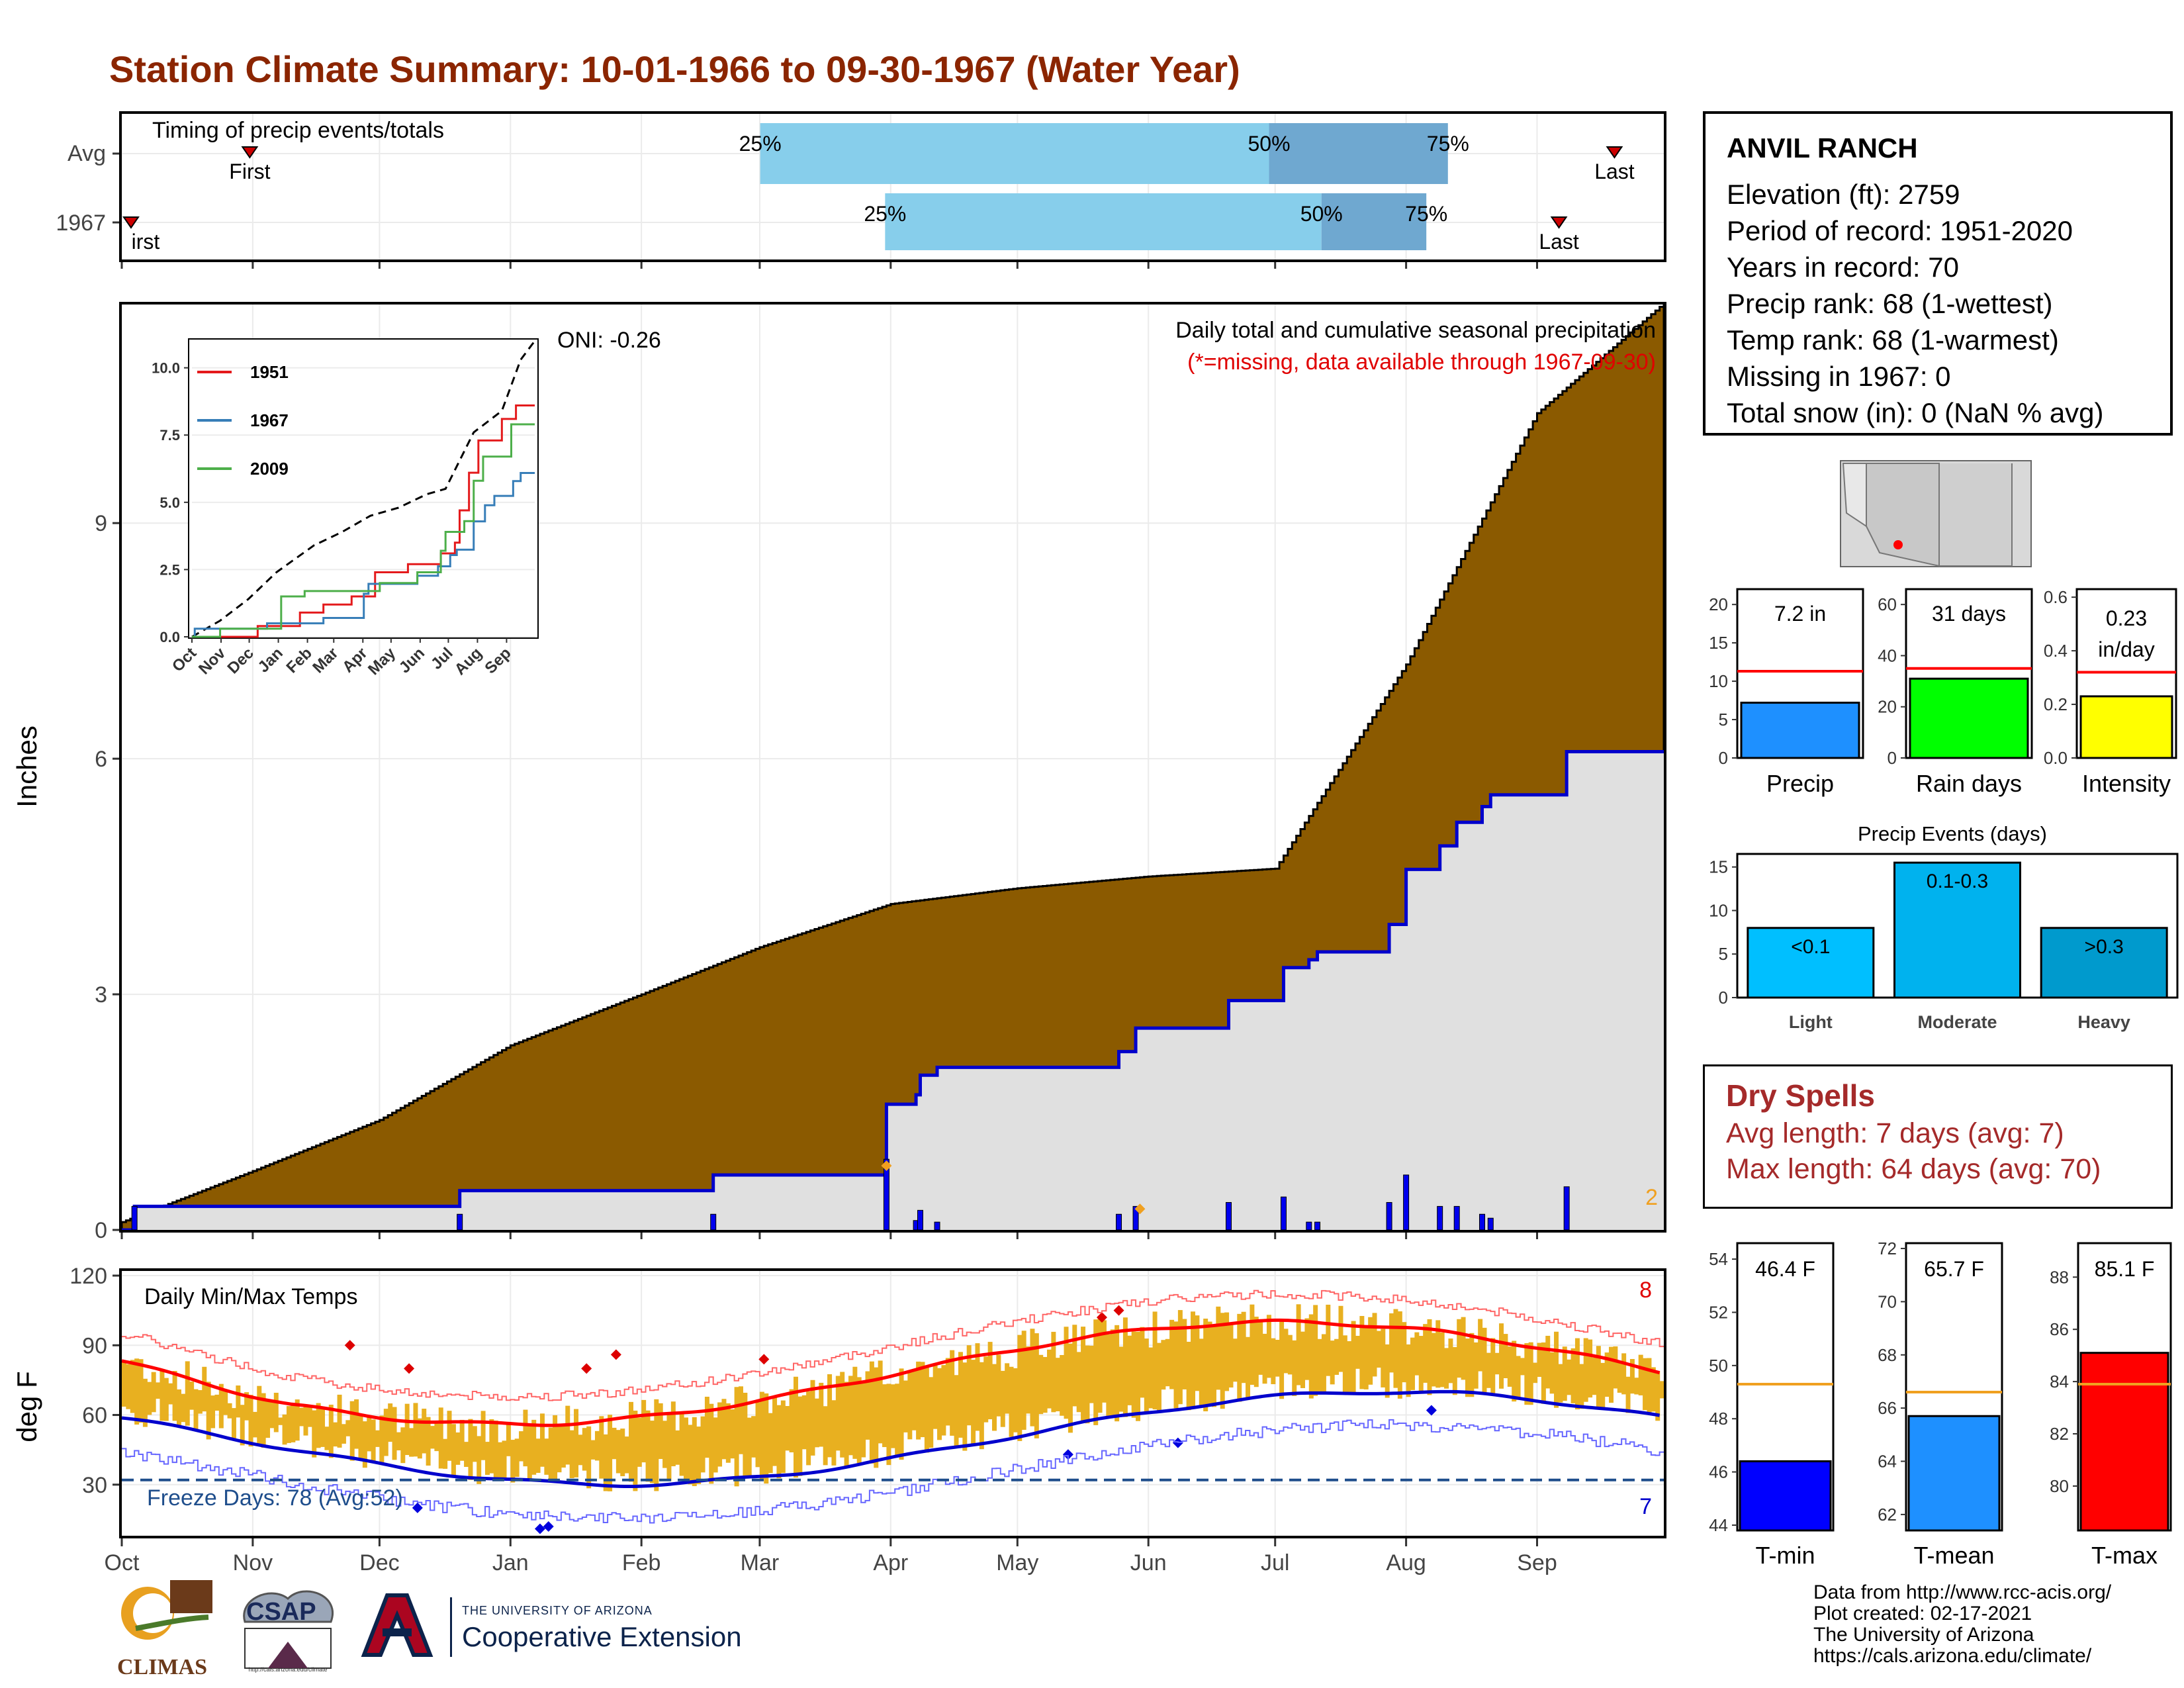 This screenshot has height=1688, width=2184. I want to click on tsum-value: 65.7 F, so click(1954, 1269).